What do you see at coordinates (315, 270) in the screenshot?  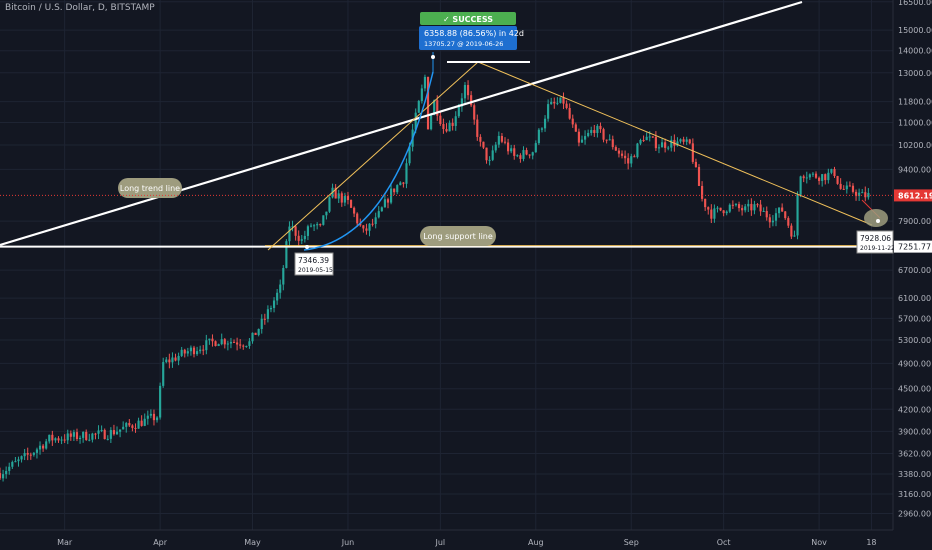 I see `start-date: 2019-05-15` at bounding box center [315, 270].